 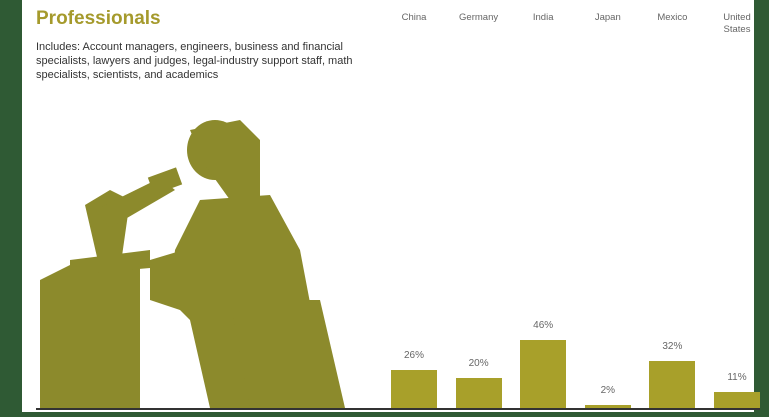 I want to click on x-tick-label: China, so click(x=414, y=17).